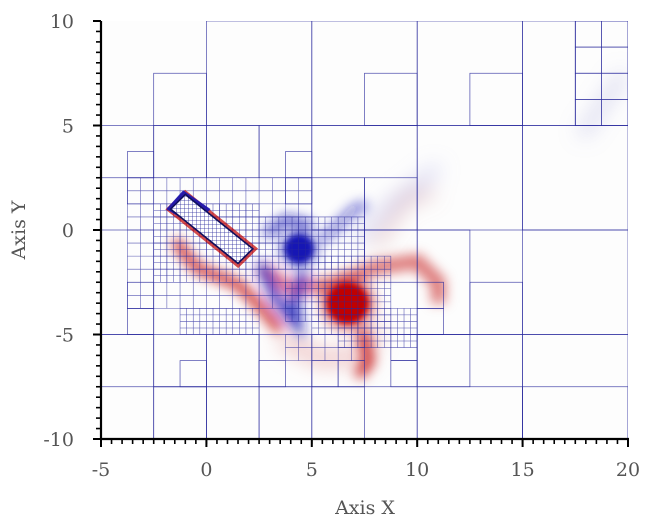  Describe the element at coordinates (101, 470) in the screenshot. I see `x-tick-label: -5` at that location.